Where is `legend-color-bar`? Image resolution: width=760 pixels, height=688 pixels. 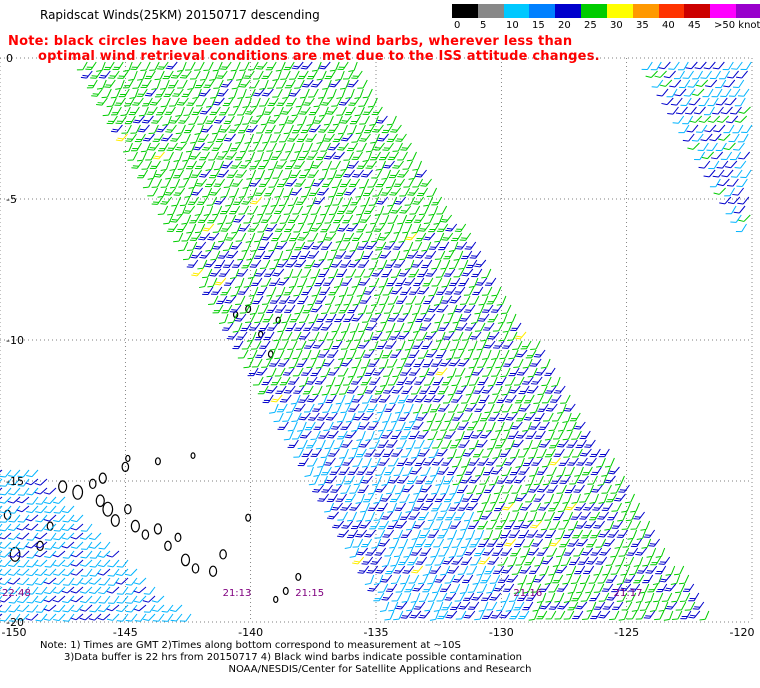
legend-color-bar is located at coordinates (606, 11).